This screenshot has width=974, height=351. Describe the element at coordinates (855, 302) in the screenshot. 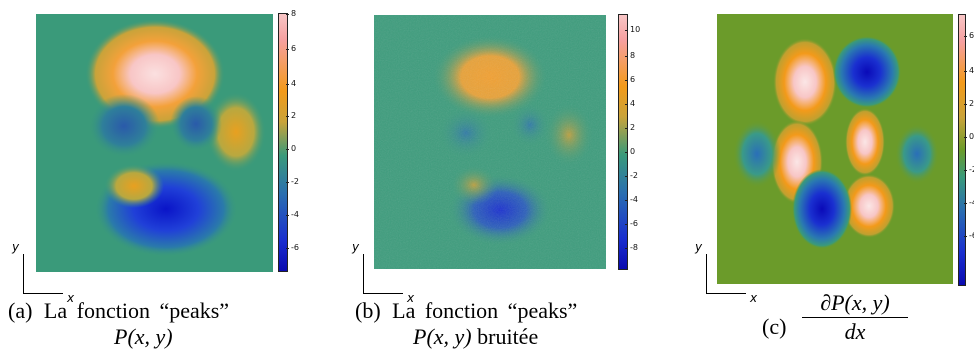

I see `caption-c-numerator: ∂P(x, y)` at that location.